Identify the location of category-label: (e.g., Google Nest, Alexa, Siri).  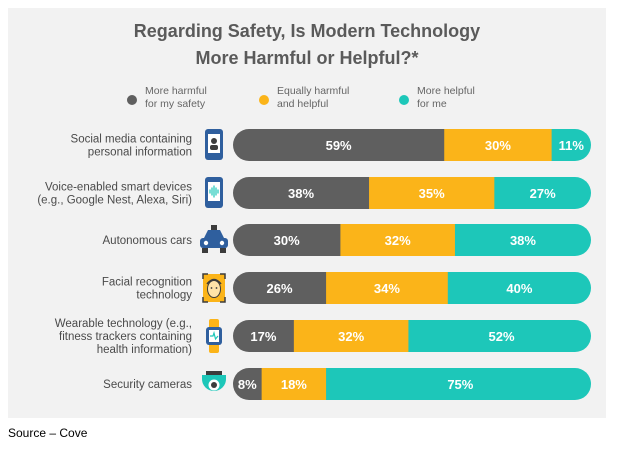
(114, 201).